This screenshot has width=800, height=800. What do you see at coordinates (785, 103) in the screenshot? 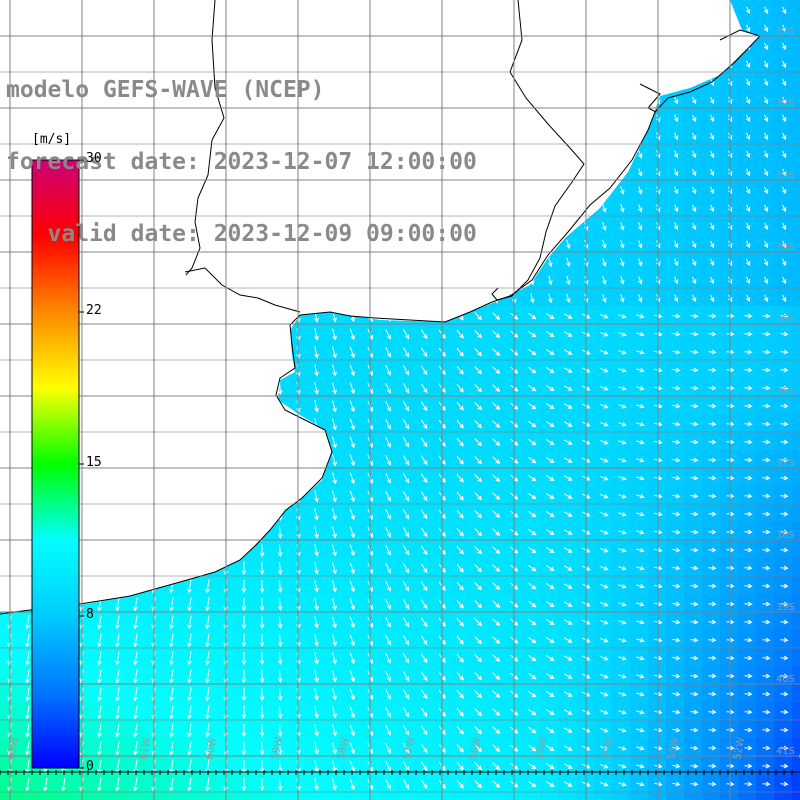
I see `lat-label: 32S` at bounding box center [785, 103].